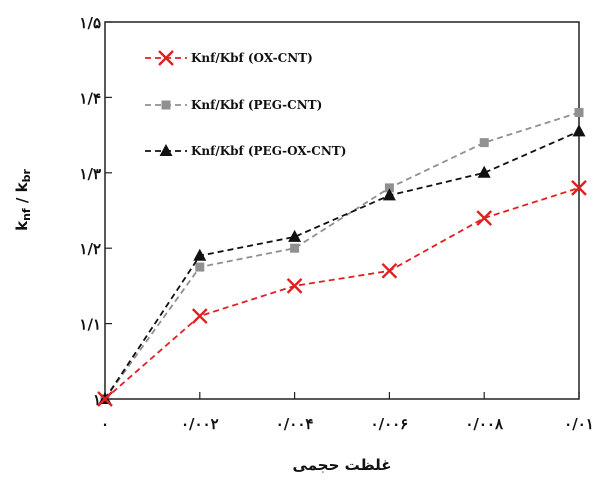  What do you see at coordinates (390, 424) in the screenshot?
I see `x-tick-label: ۰/۰۰۶` at bounding box center [390, 424].